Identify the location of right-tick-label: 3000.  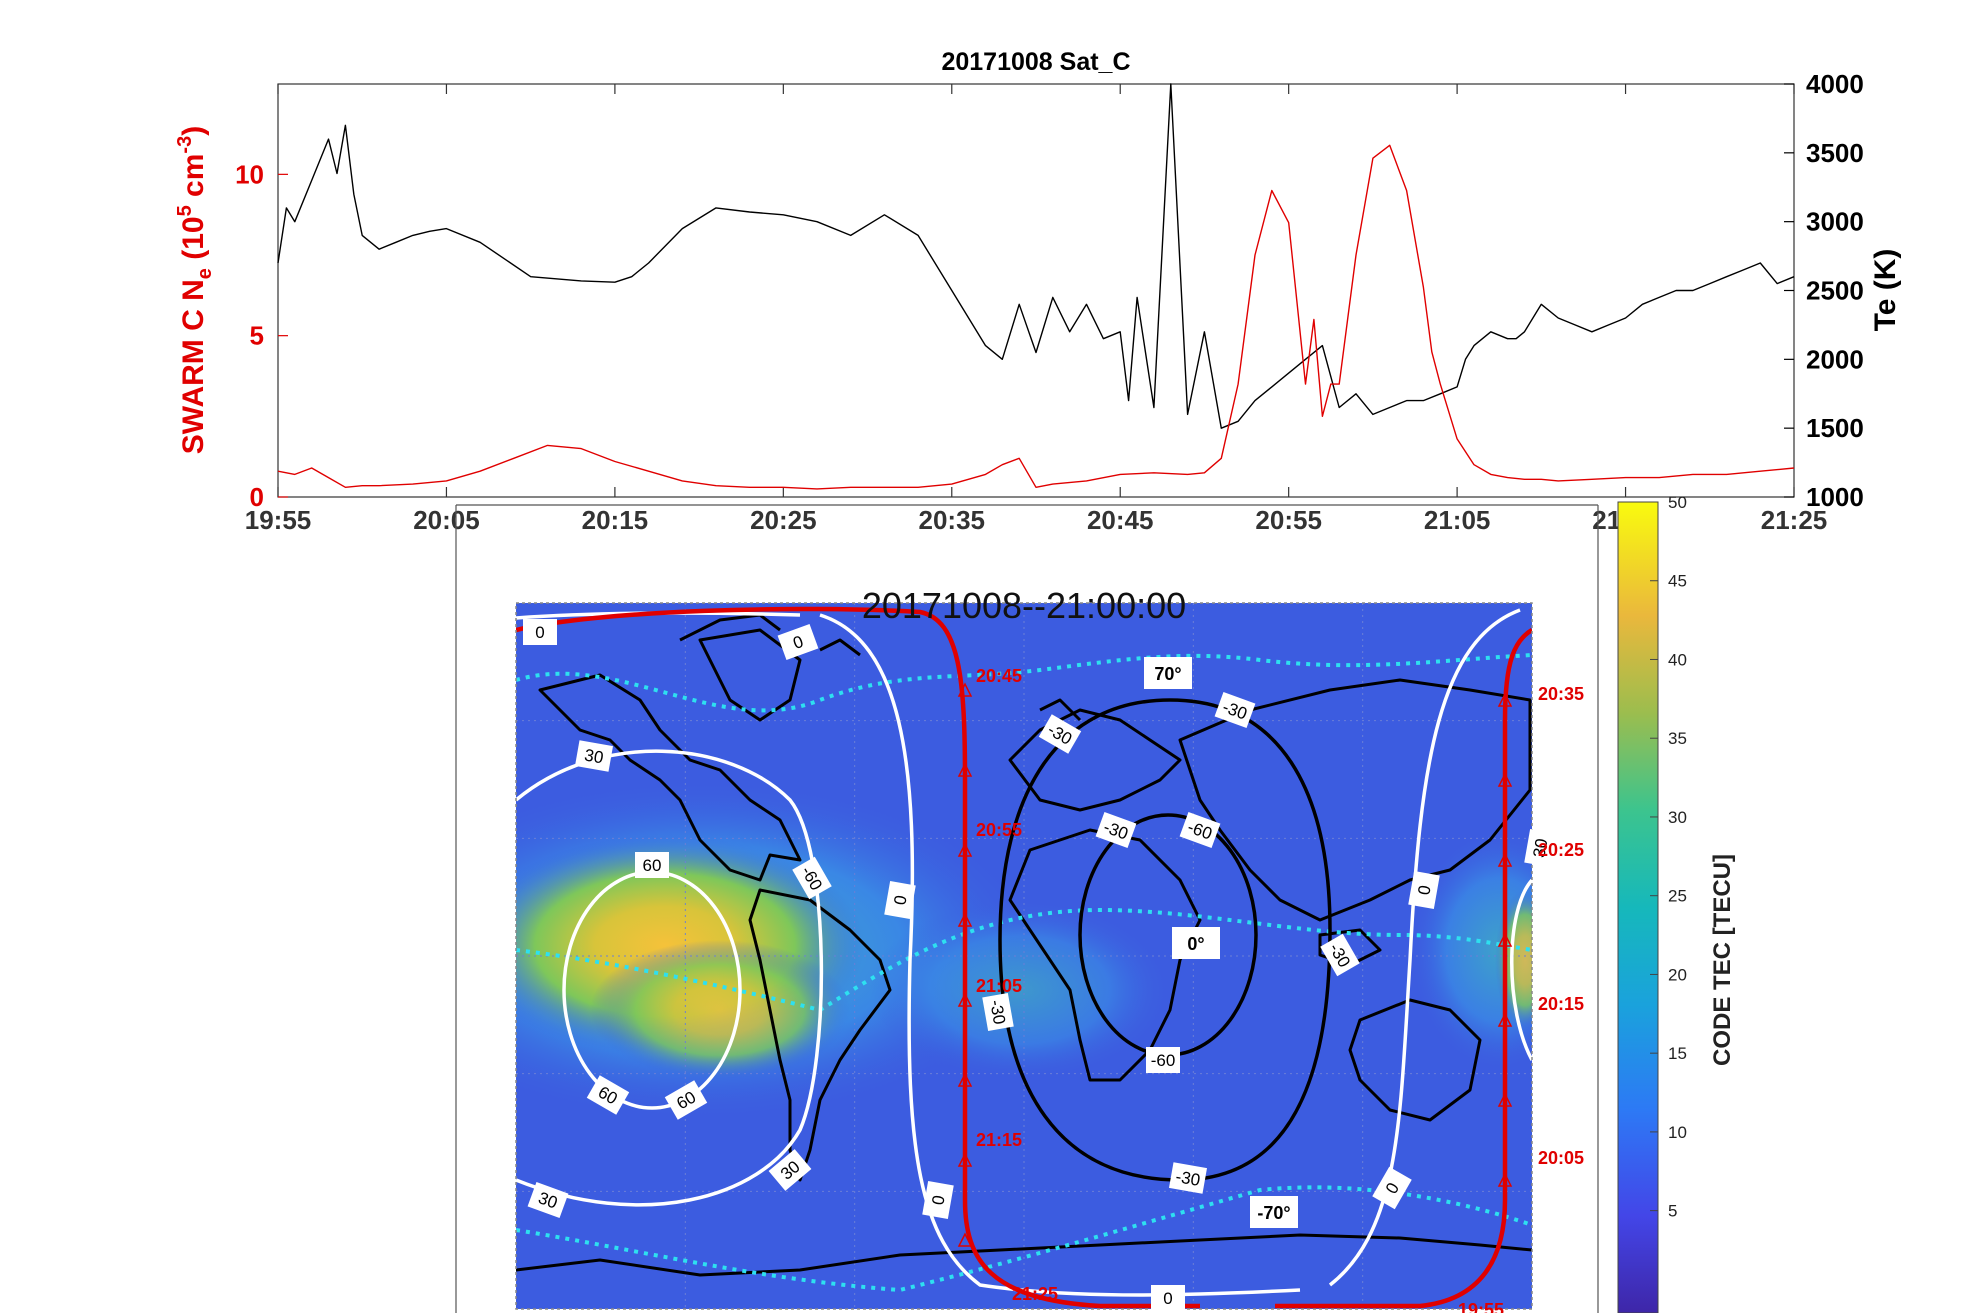
(1835, 222).